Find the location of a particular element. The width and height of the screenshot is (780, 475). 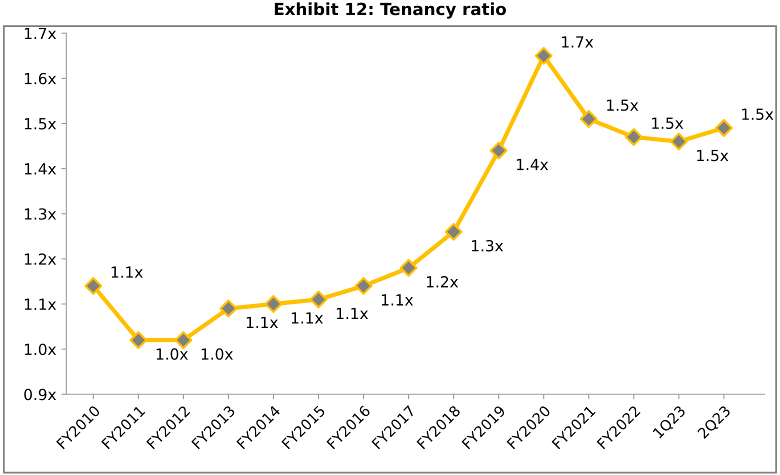

y-tick-label: 1.6x is located at coordinates (40, 78).